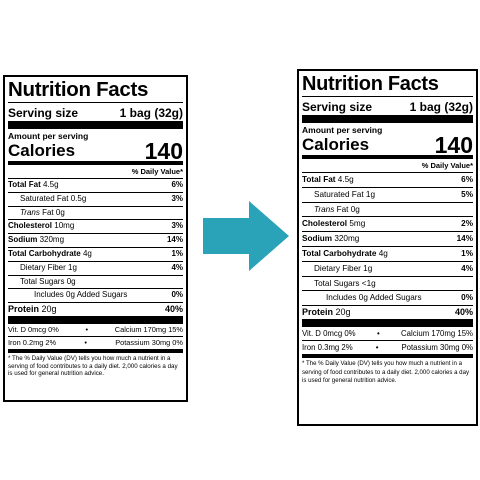 The width and height of the screenshot is (480, 480). What do you see at coordinates (387, 194) in the screenshot?
I see `nutrient-row-saturated-fat: Saturated Fat 1g 5%` at bounding box center [387, 194].